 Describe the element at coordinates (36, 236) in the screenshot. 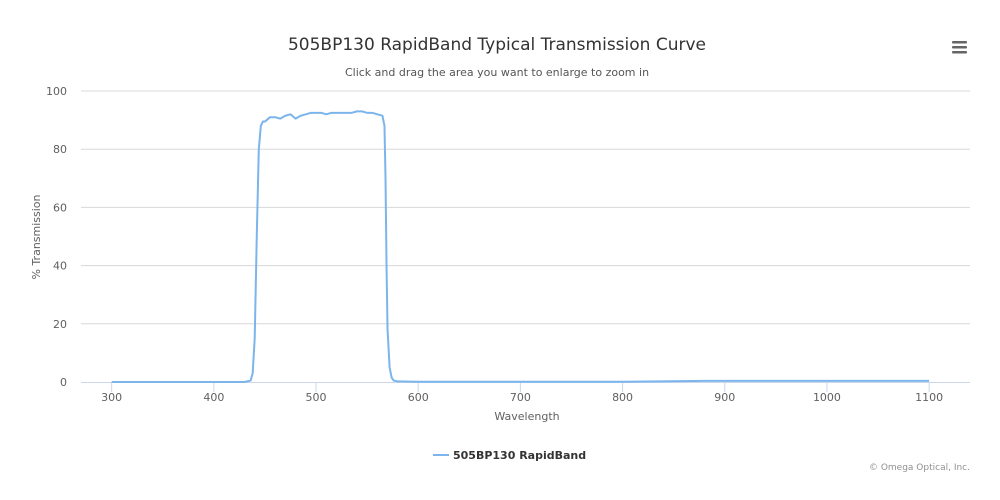

I see `y-axis-title: % Transmission` at that location.